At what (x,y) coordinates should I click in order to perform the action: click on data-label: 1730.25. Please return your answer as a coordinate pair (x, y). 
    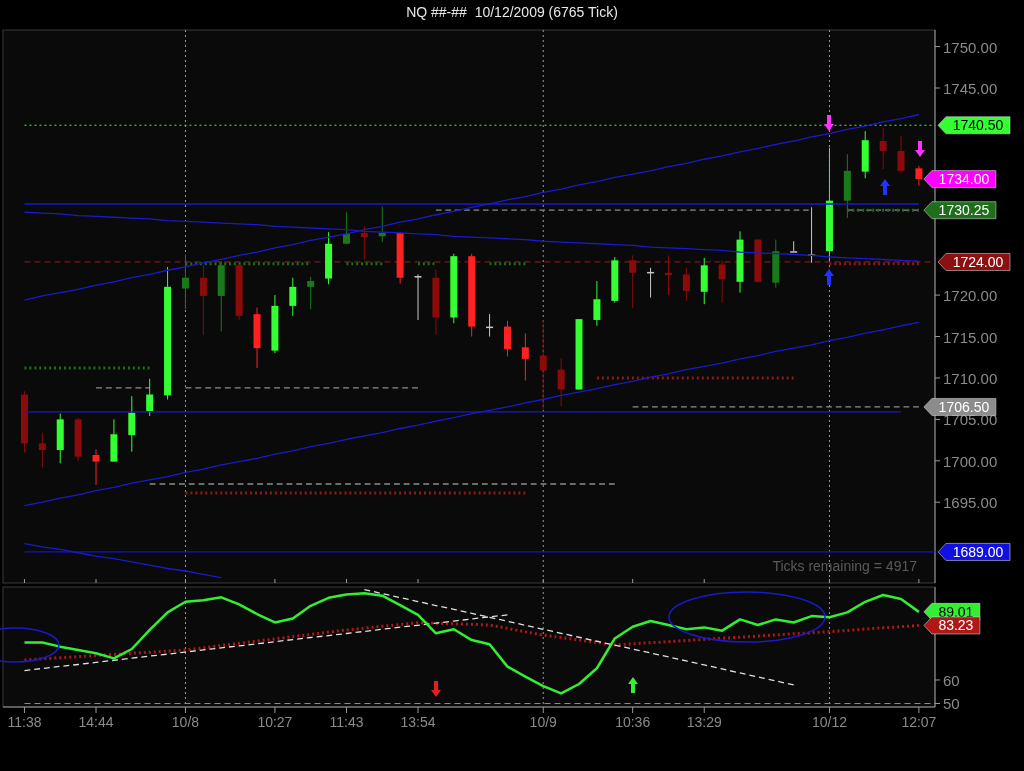
    Looking at the image, I should click on (964, 210).